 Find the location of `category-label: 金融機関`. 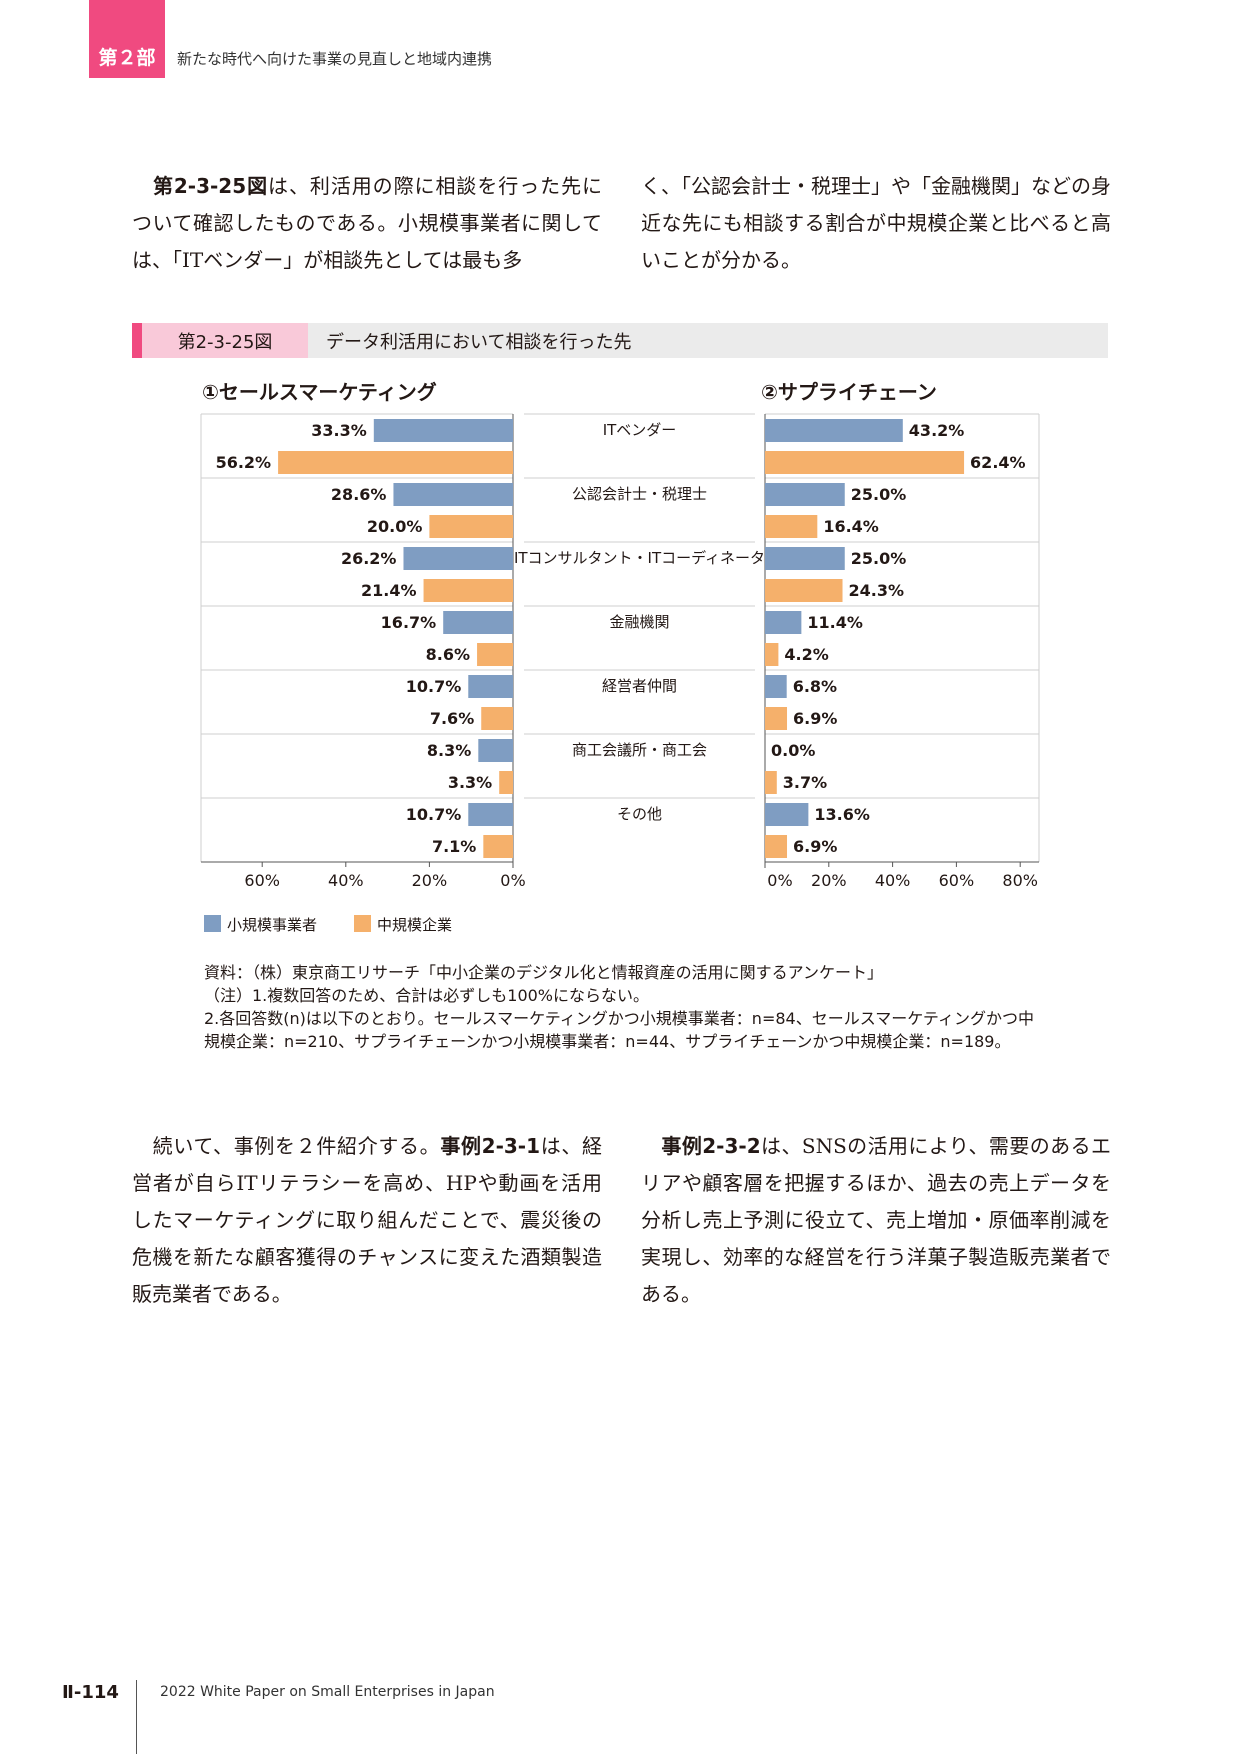

category-label: 金融機関 is located at coordinates (639, 622).